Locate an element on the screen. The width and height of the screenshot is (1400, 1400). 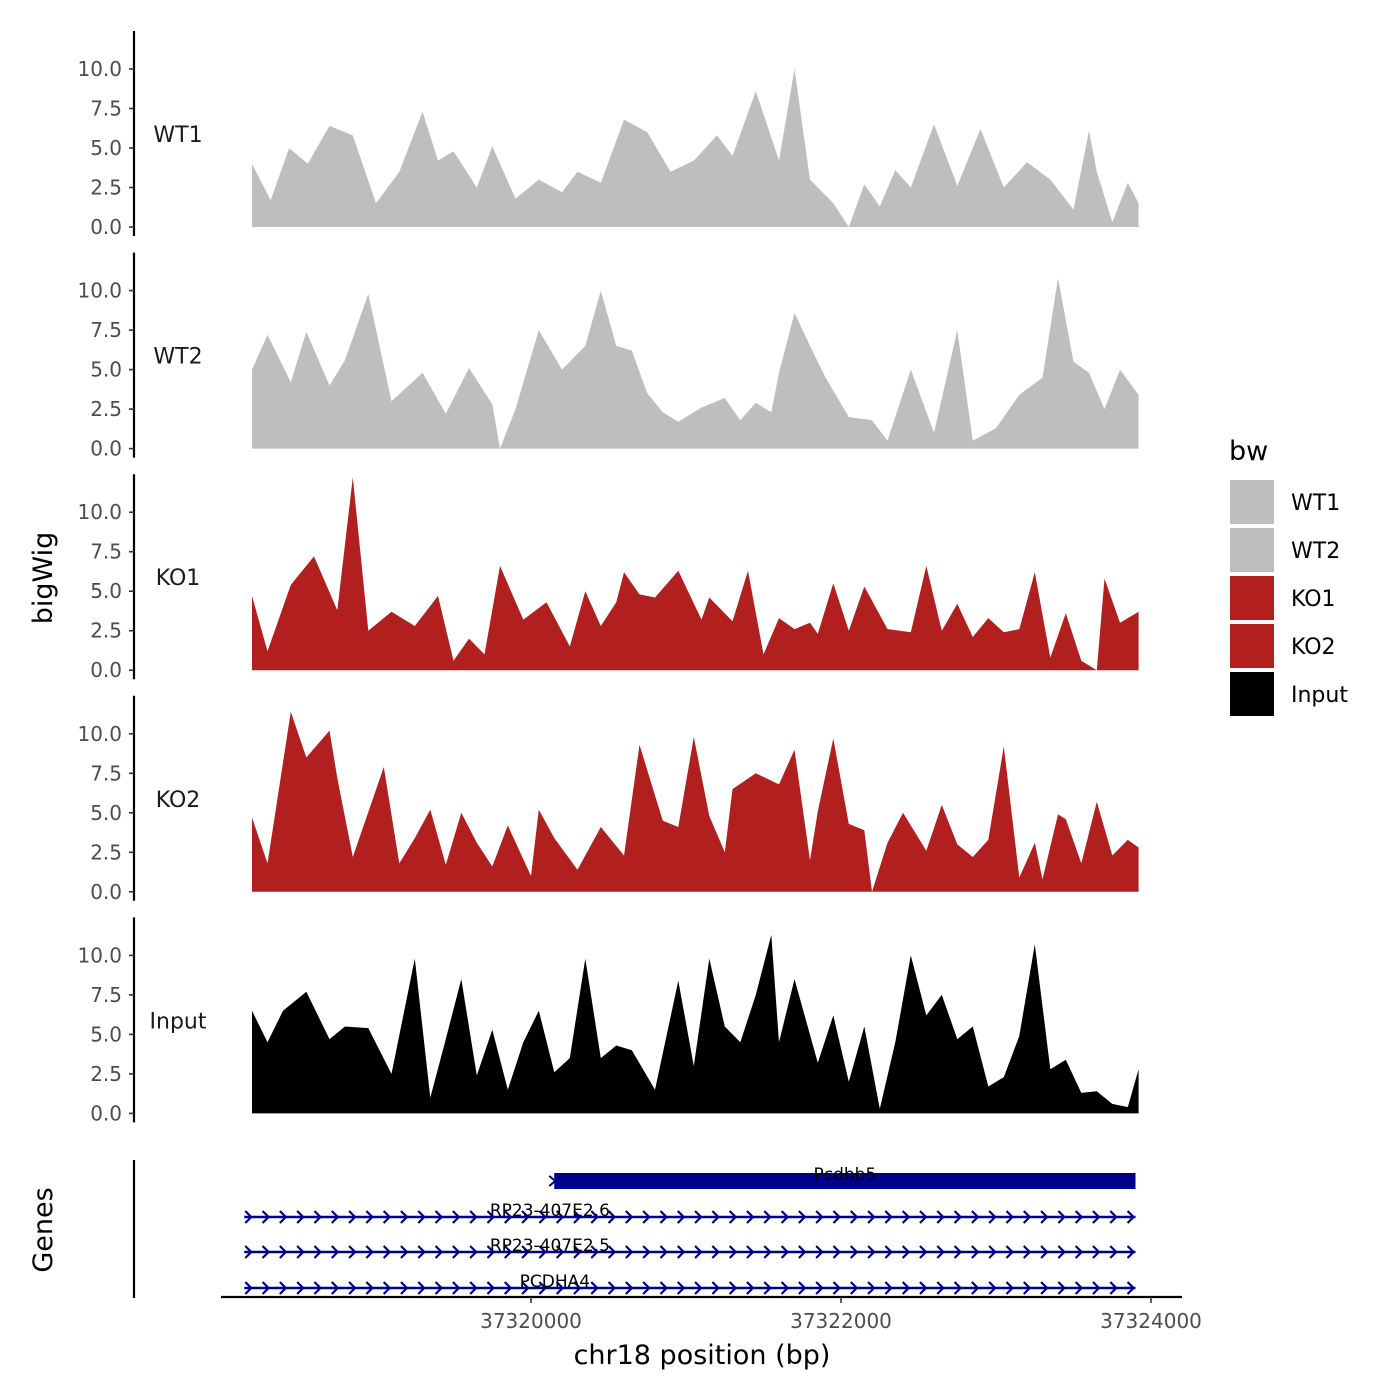
legend: bw WT1 WT2 KO1 KO2 Input is located at coordinates (1288, 576).